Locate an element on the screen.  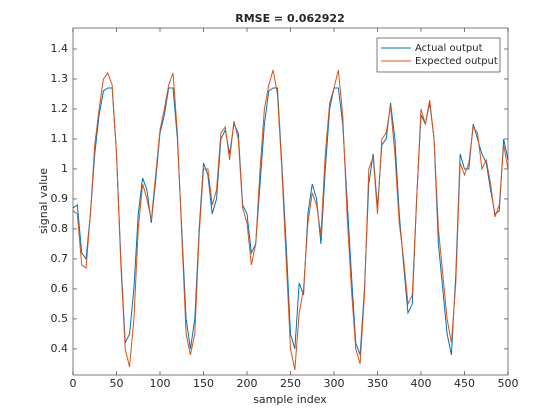
x-tick-label: 400 is located at coordinates (421, 383).